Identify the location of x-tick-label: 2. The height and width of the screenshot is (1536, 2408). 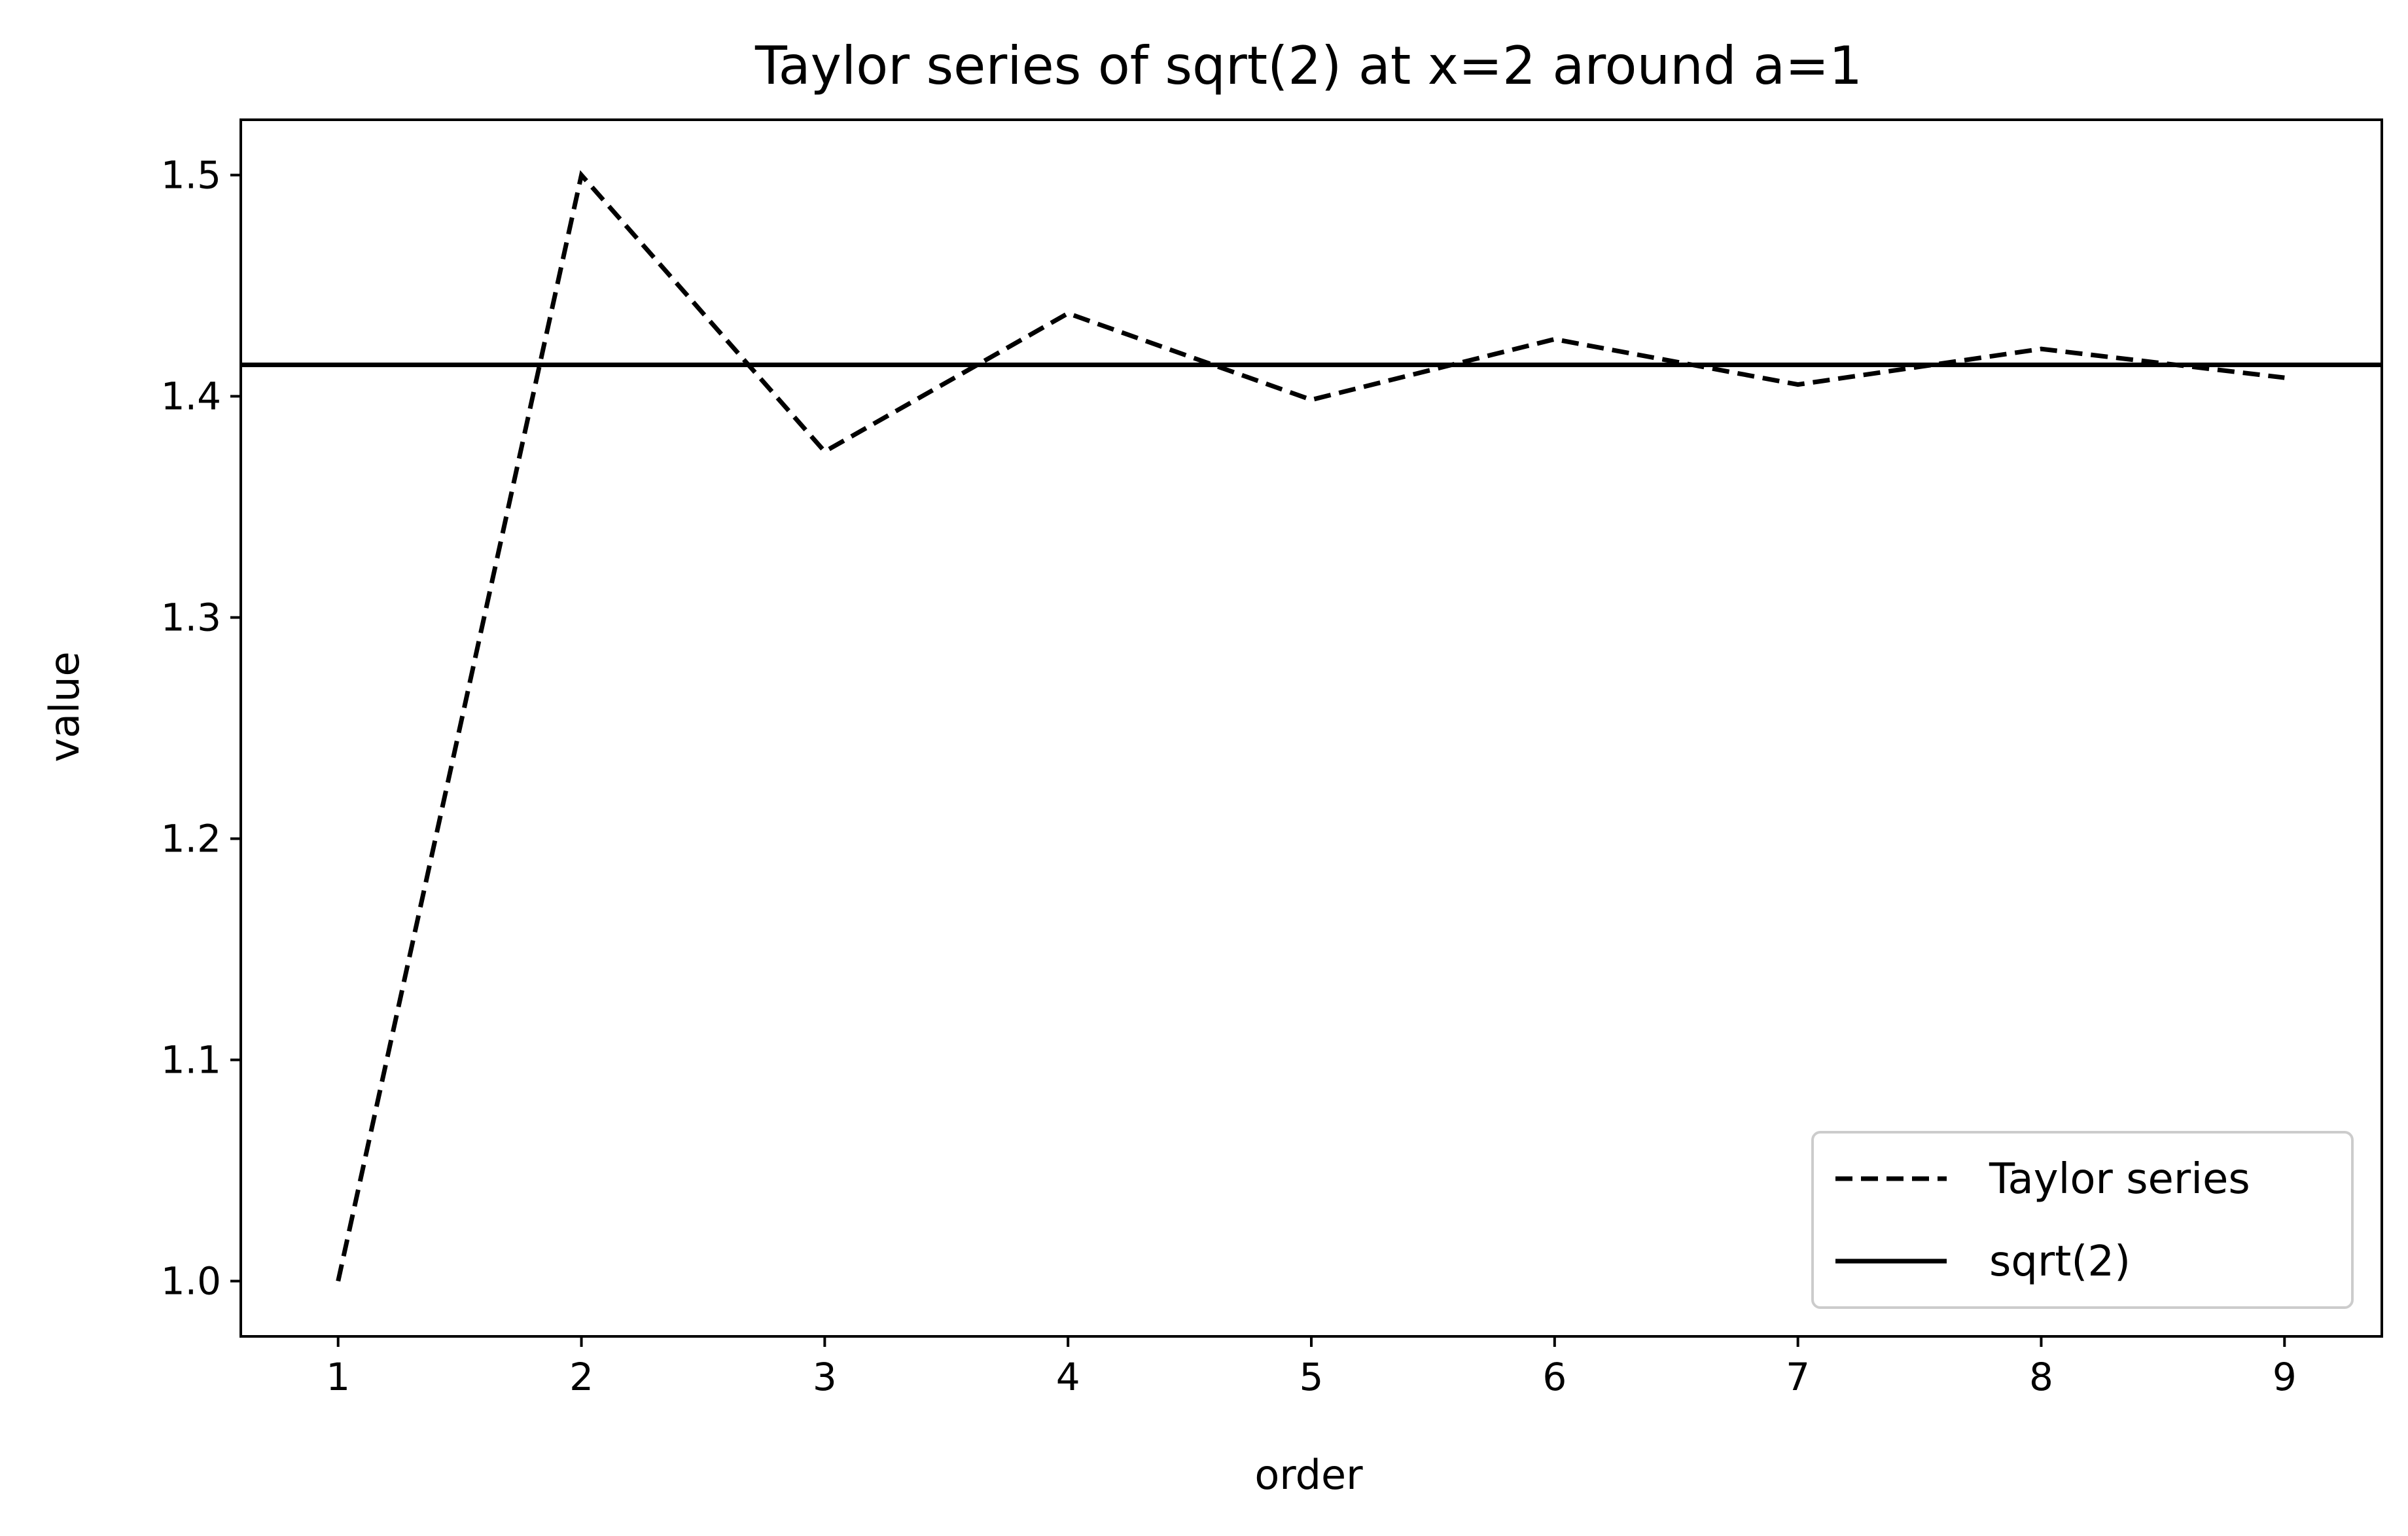
(581, 1377).